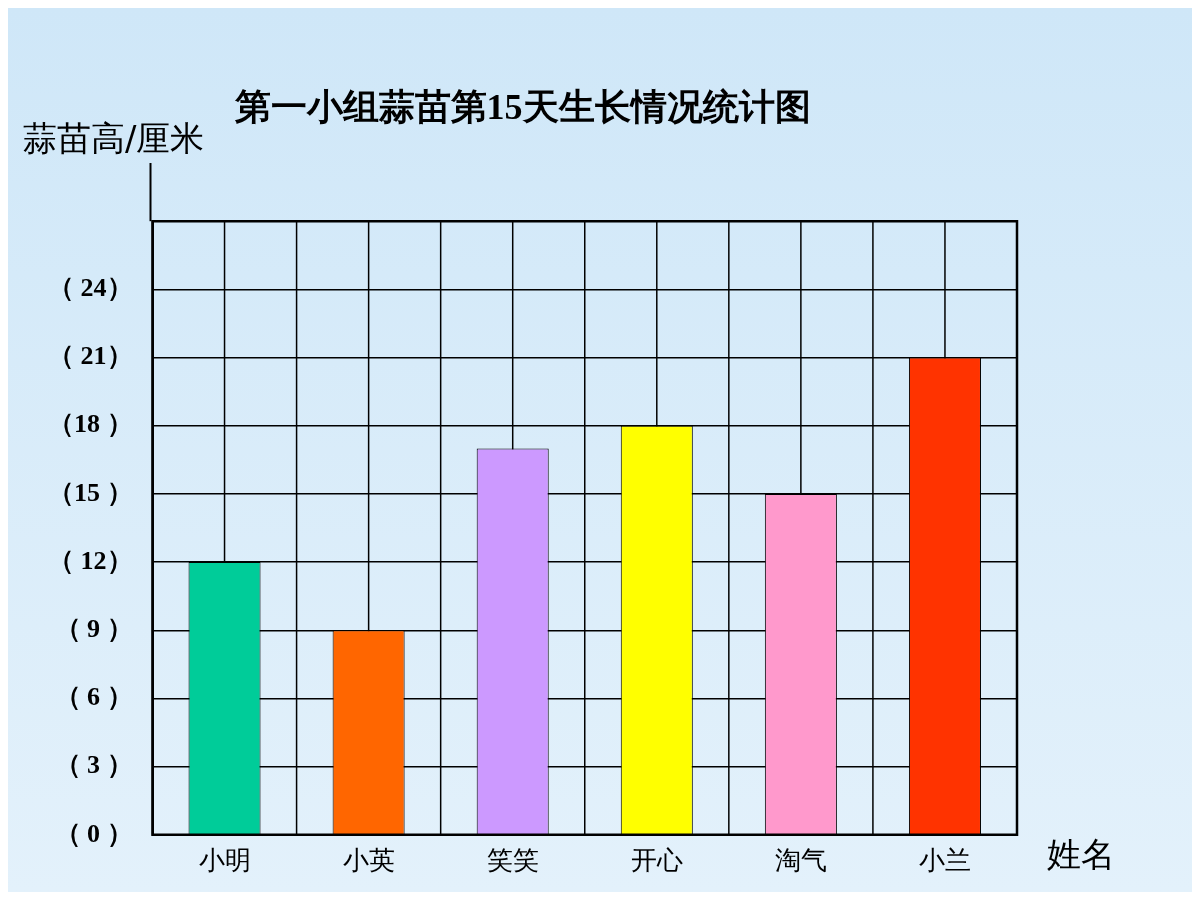 Image resolution: width=1200 pixels, height=900 pixels. What do you see at coordinates (224, 860) in the screenshot?
I see `x-tick-label: 小明` at bounding box center [224, 860].